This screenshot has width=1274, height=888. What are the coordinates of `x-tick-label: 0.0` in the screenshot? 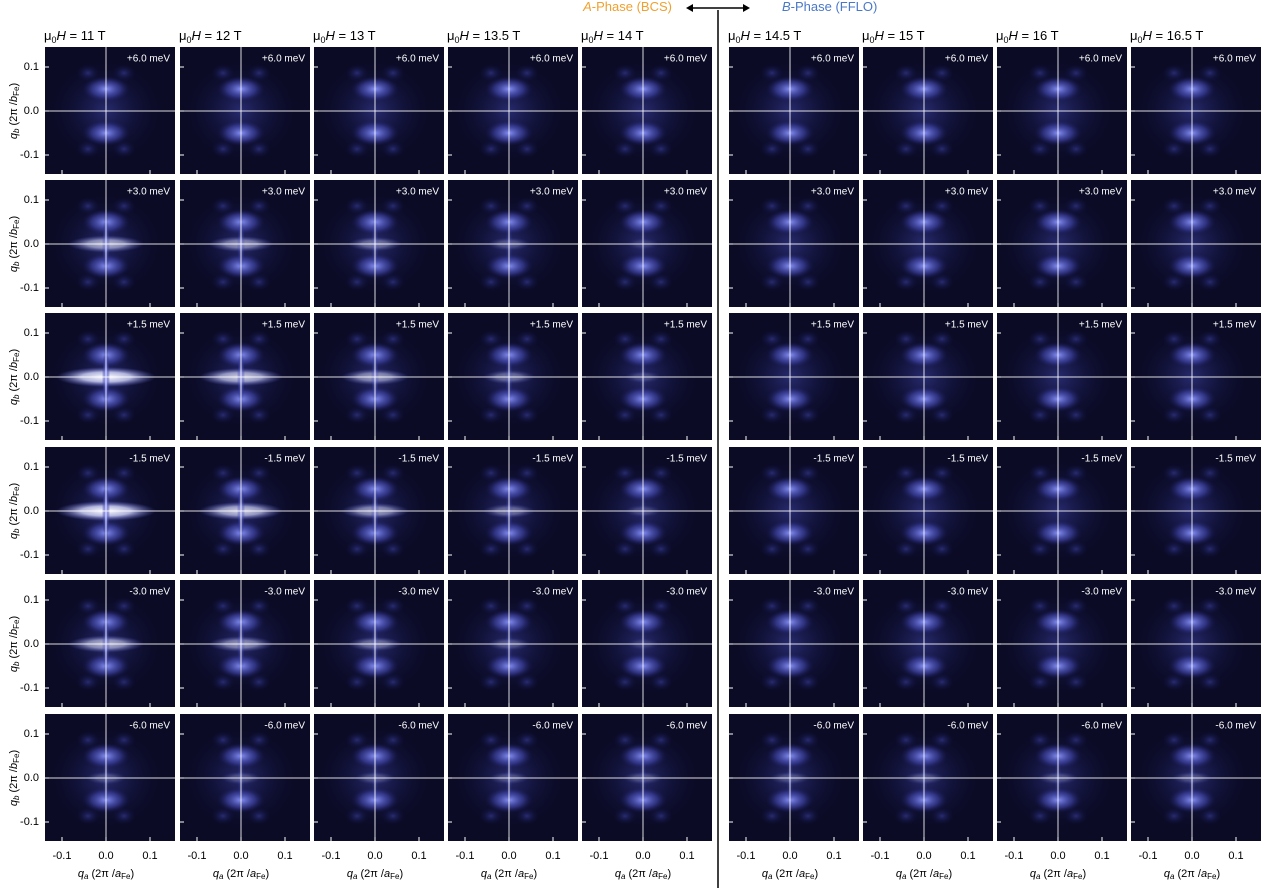 It's located at (508, 856).